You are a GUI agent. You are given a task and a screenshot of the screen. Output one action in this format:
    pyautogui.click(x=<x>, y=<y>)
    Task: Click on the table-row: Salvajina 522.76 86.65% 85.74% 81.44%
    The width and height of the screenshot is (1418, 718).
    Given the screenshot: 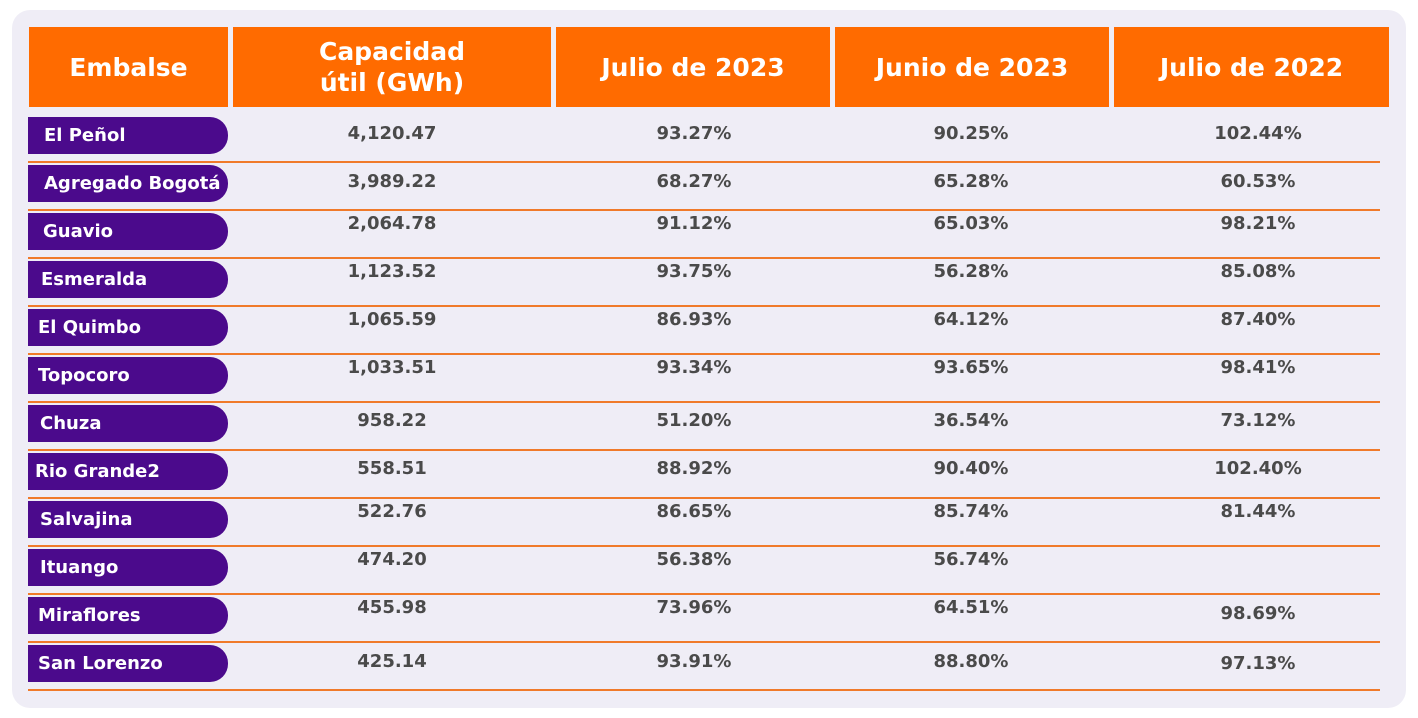 What is the action you would take?
    pyautogui.click(x=704, y=523)
    